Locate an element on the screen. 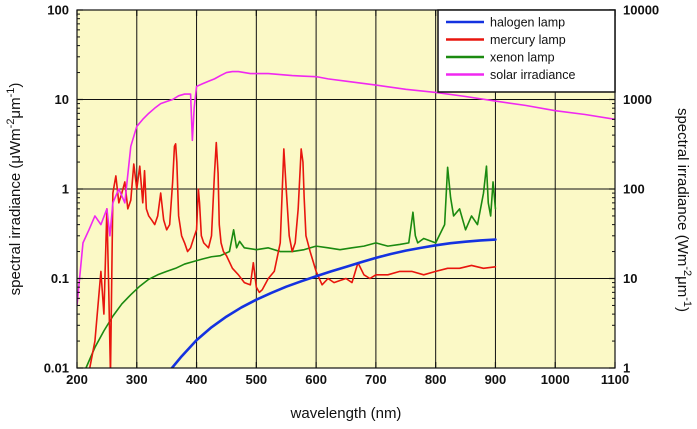  y2-tick-label: 10000 is located at coordinates (641, 10).